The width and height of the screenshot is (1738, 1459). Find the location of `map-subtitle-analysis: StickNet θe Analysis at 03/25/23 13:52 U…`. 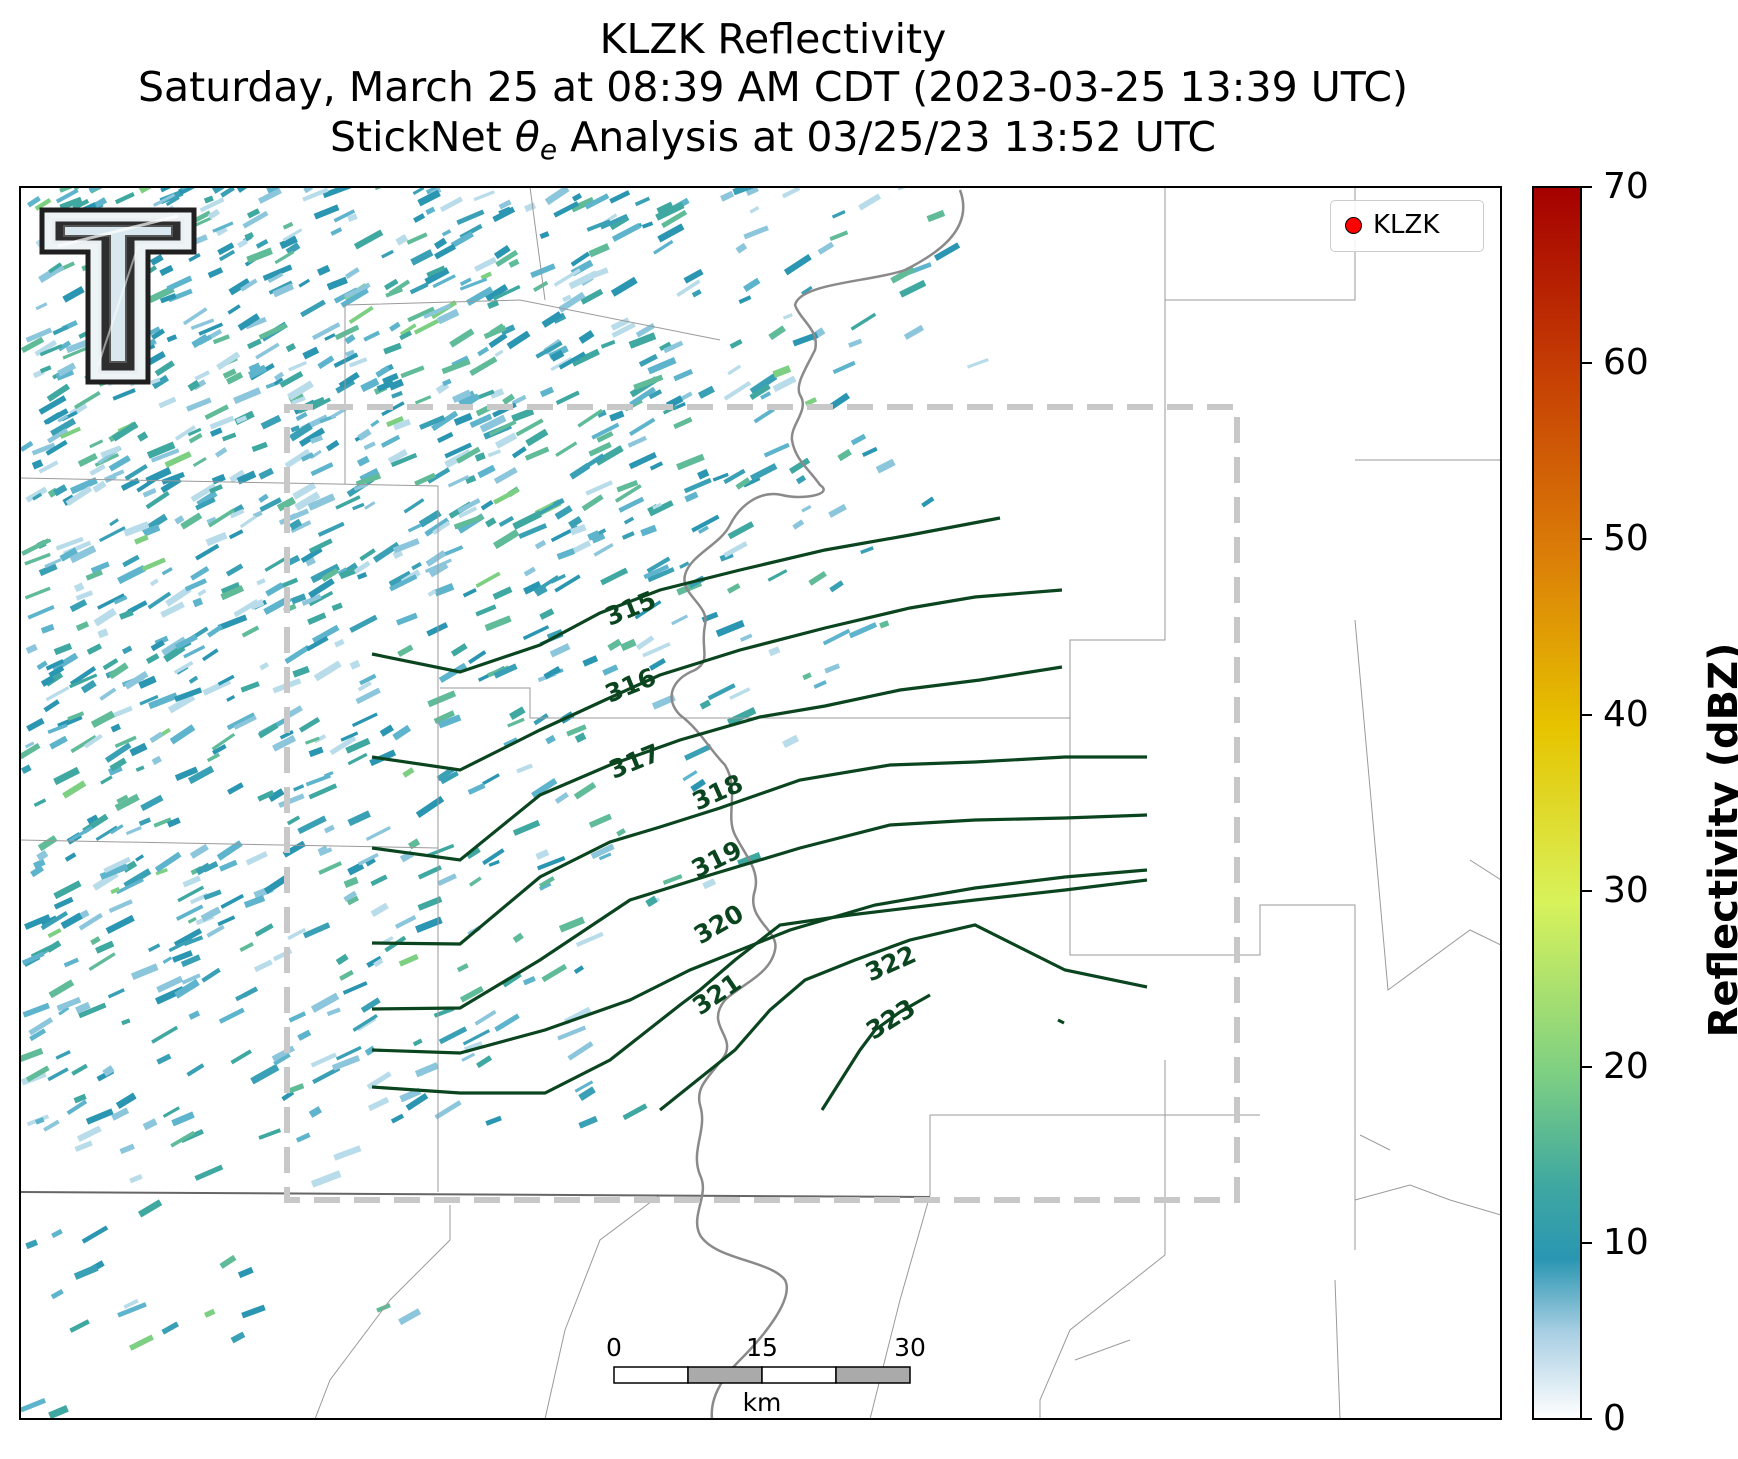

map-subtitle-analysis: StickNet θe Analysis at 03/25/23 13:52 U… is located at coordinates (773, 143).